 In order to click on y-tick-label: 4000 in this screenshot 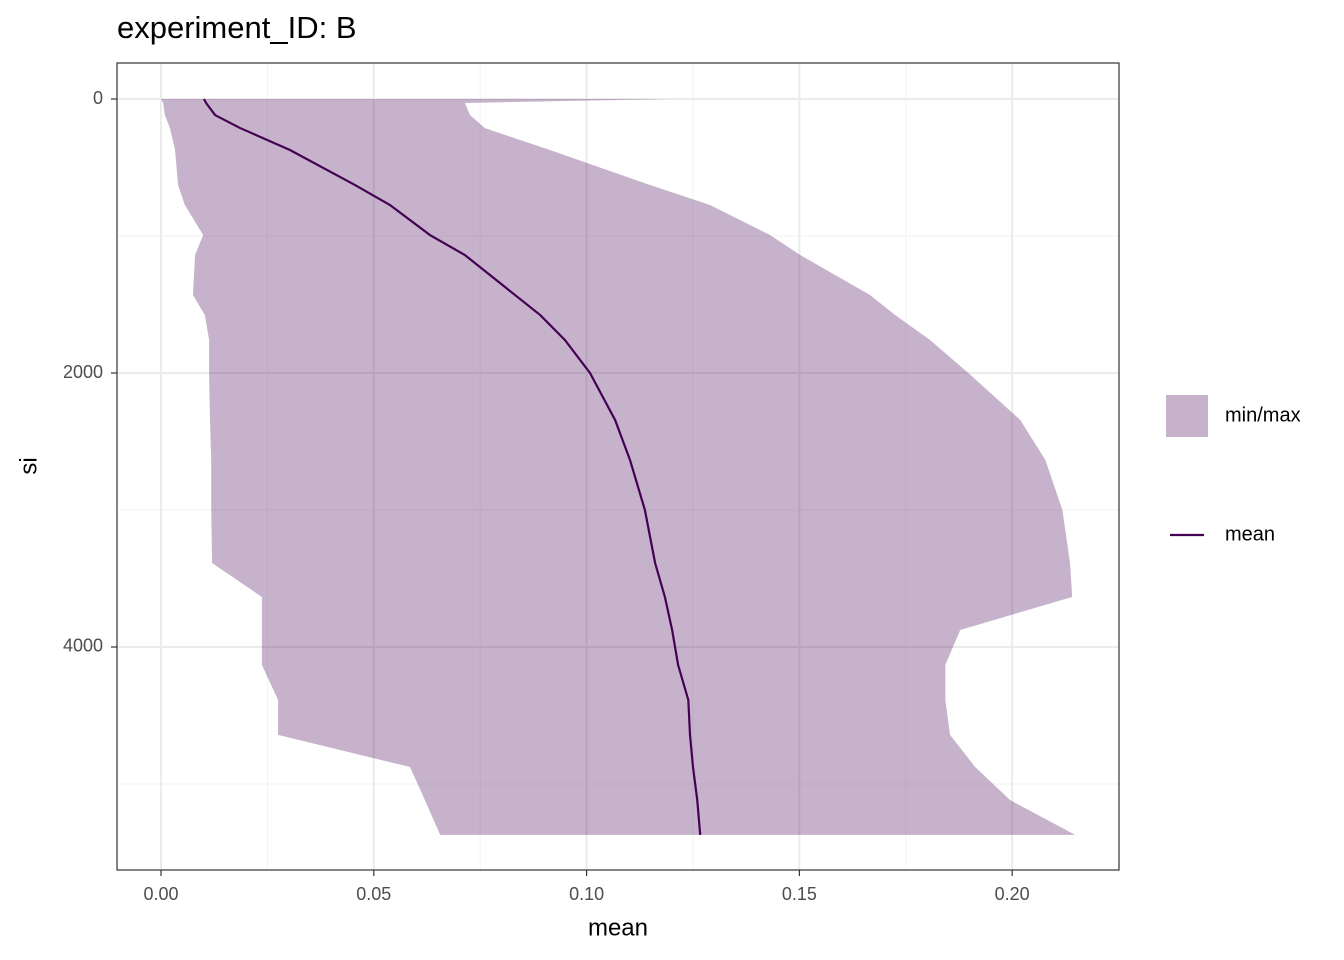, I will do `click(83, 646)`.